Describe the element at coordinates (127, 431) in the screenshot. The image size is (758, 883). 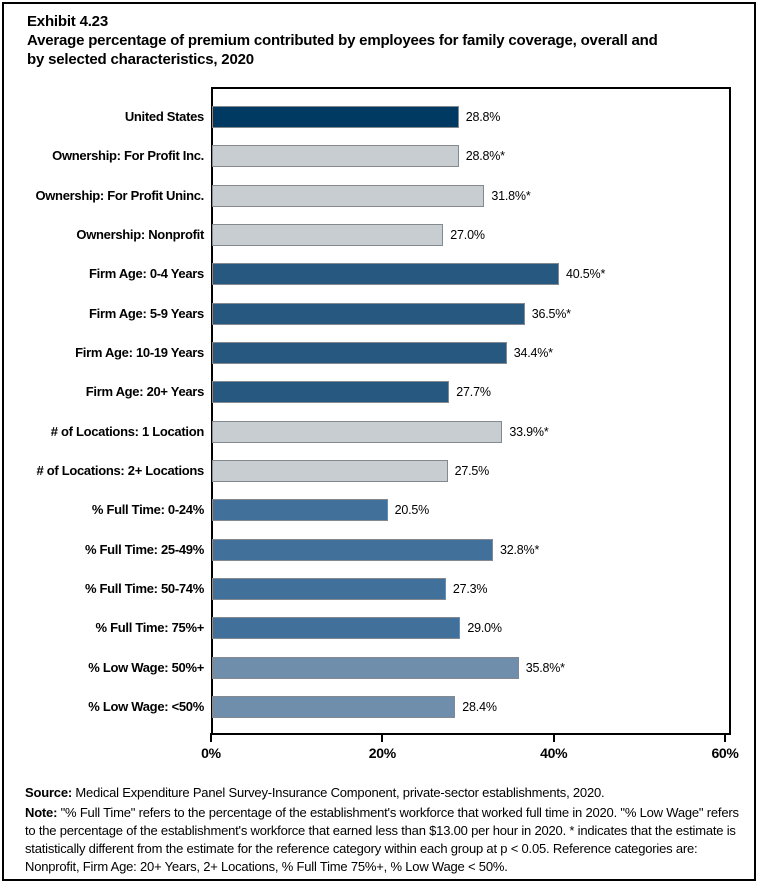
I see `category-label: # of Locations: 1 Location` at that location.